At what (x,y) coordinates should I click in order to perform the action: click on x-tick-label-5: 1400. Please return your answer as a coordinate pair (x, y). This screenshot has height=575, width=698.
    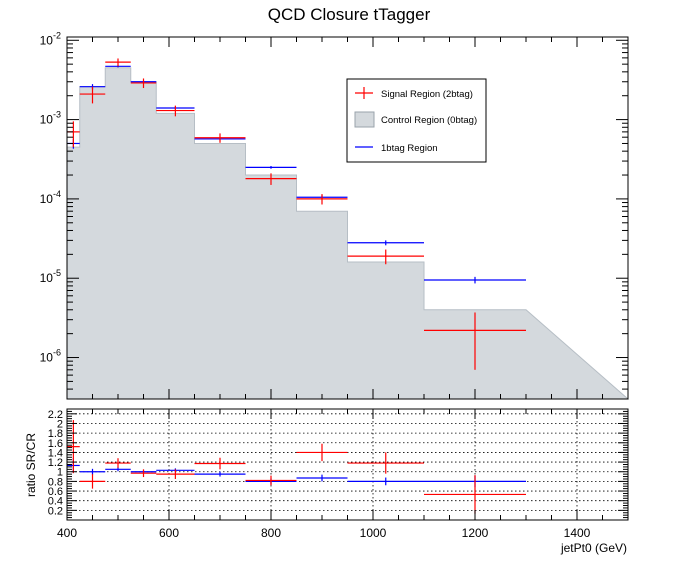
    Looking at the image, I should click on (577, 533).